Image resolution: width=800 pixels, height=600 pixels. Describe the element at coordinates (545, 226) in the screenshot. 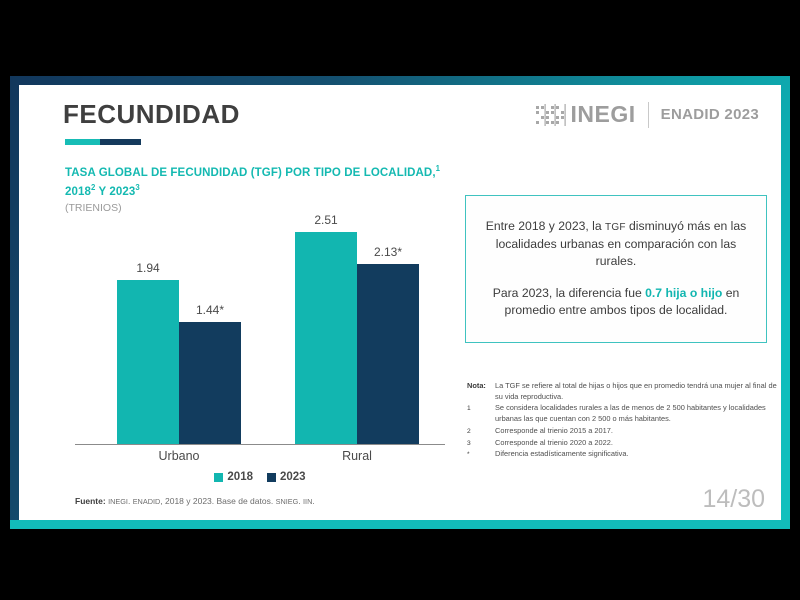

I see `callout-p1-a: Entre 2018 y 2023, la` at that location.